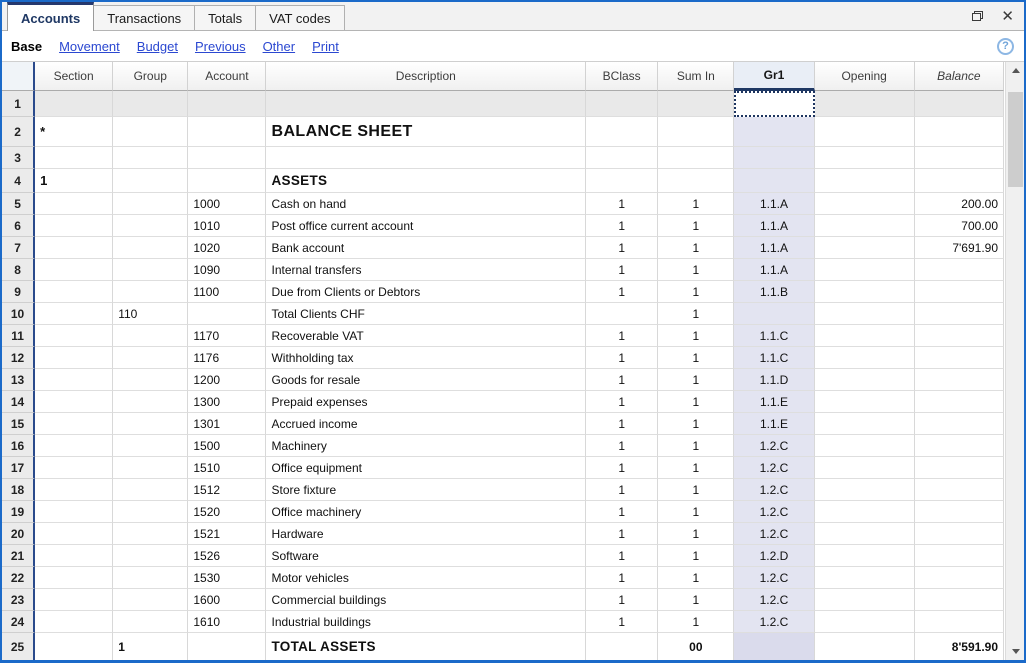  Describe the element at coordinates (1014, 361) in the screenshot. I see `vertical-scrollbar` at that location.